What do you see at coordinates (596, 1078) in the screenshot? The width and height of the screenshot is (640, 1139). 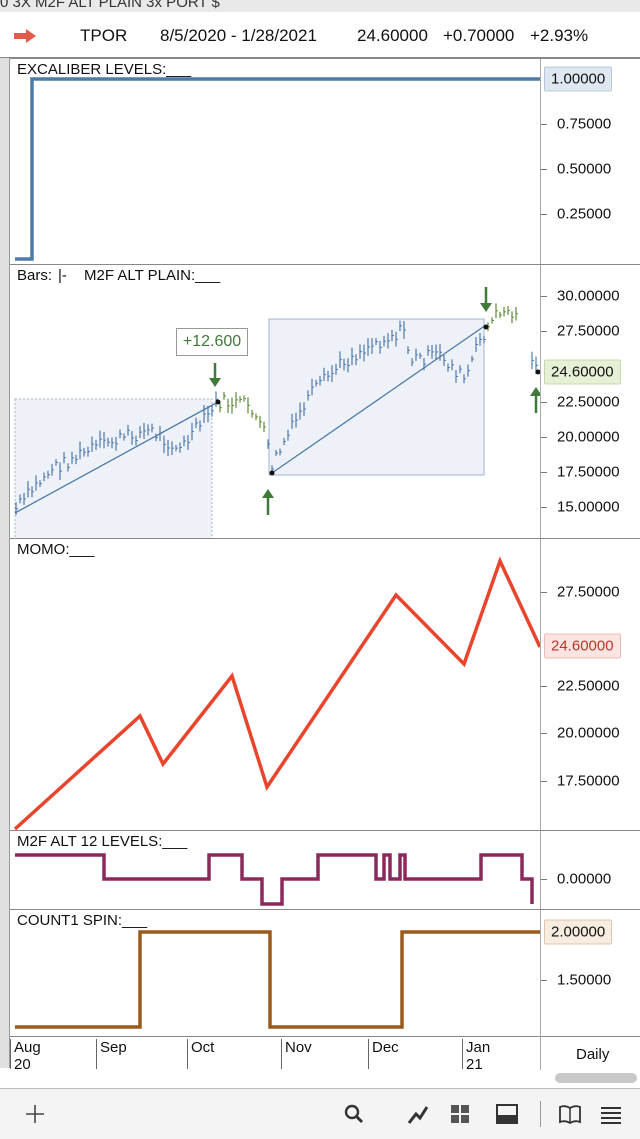 I see `horizontal-scrollbar` at bounding box center [596, 1078].